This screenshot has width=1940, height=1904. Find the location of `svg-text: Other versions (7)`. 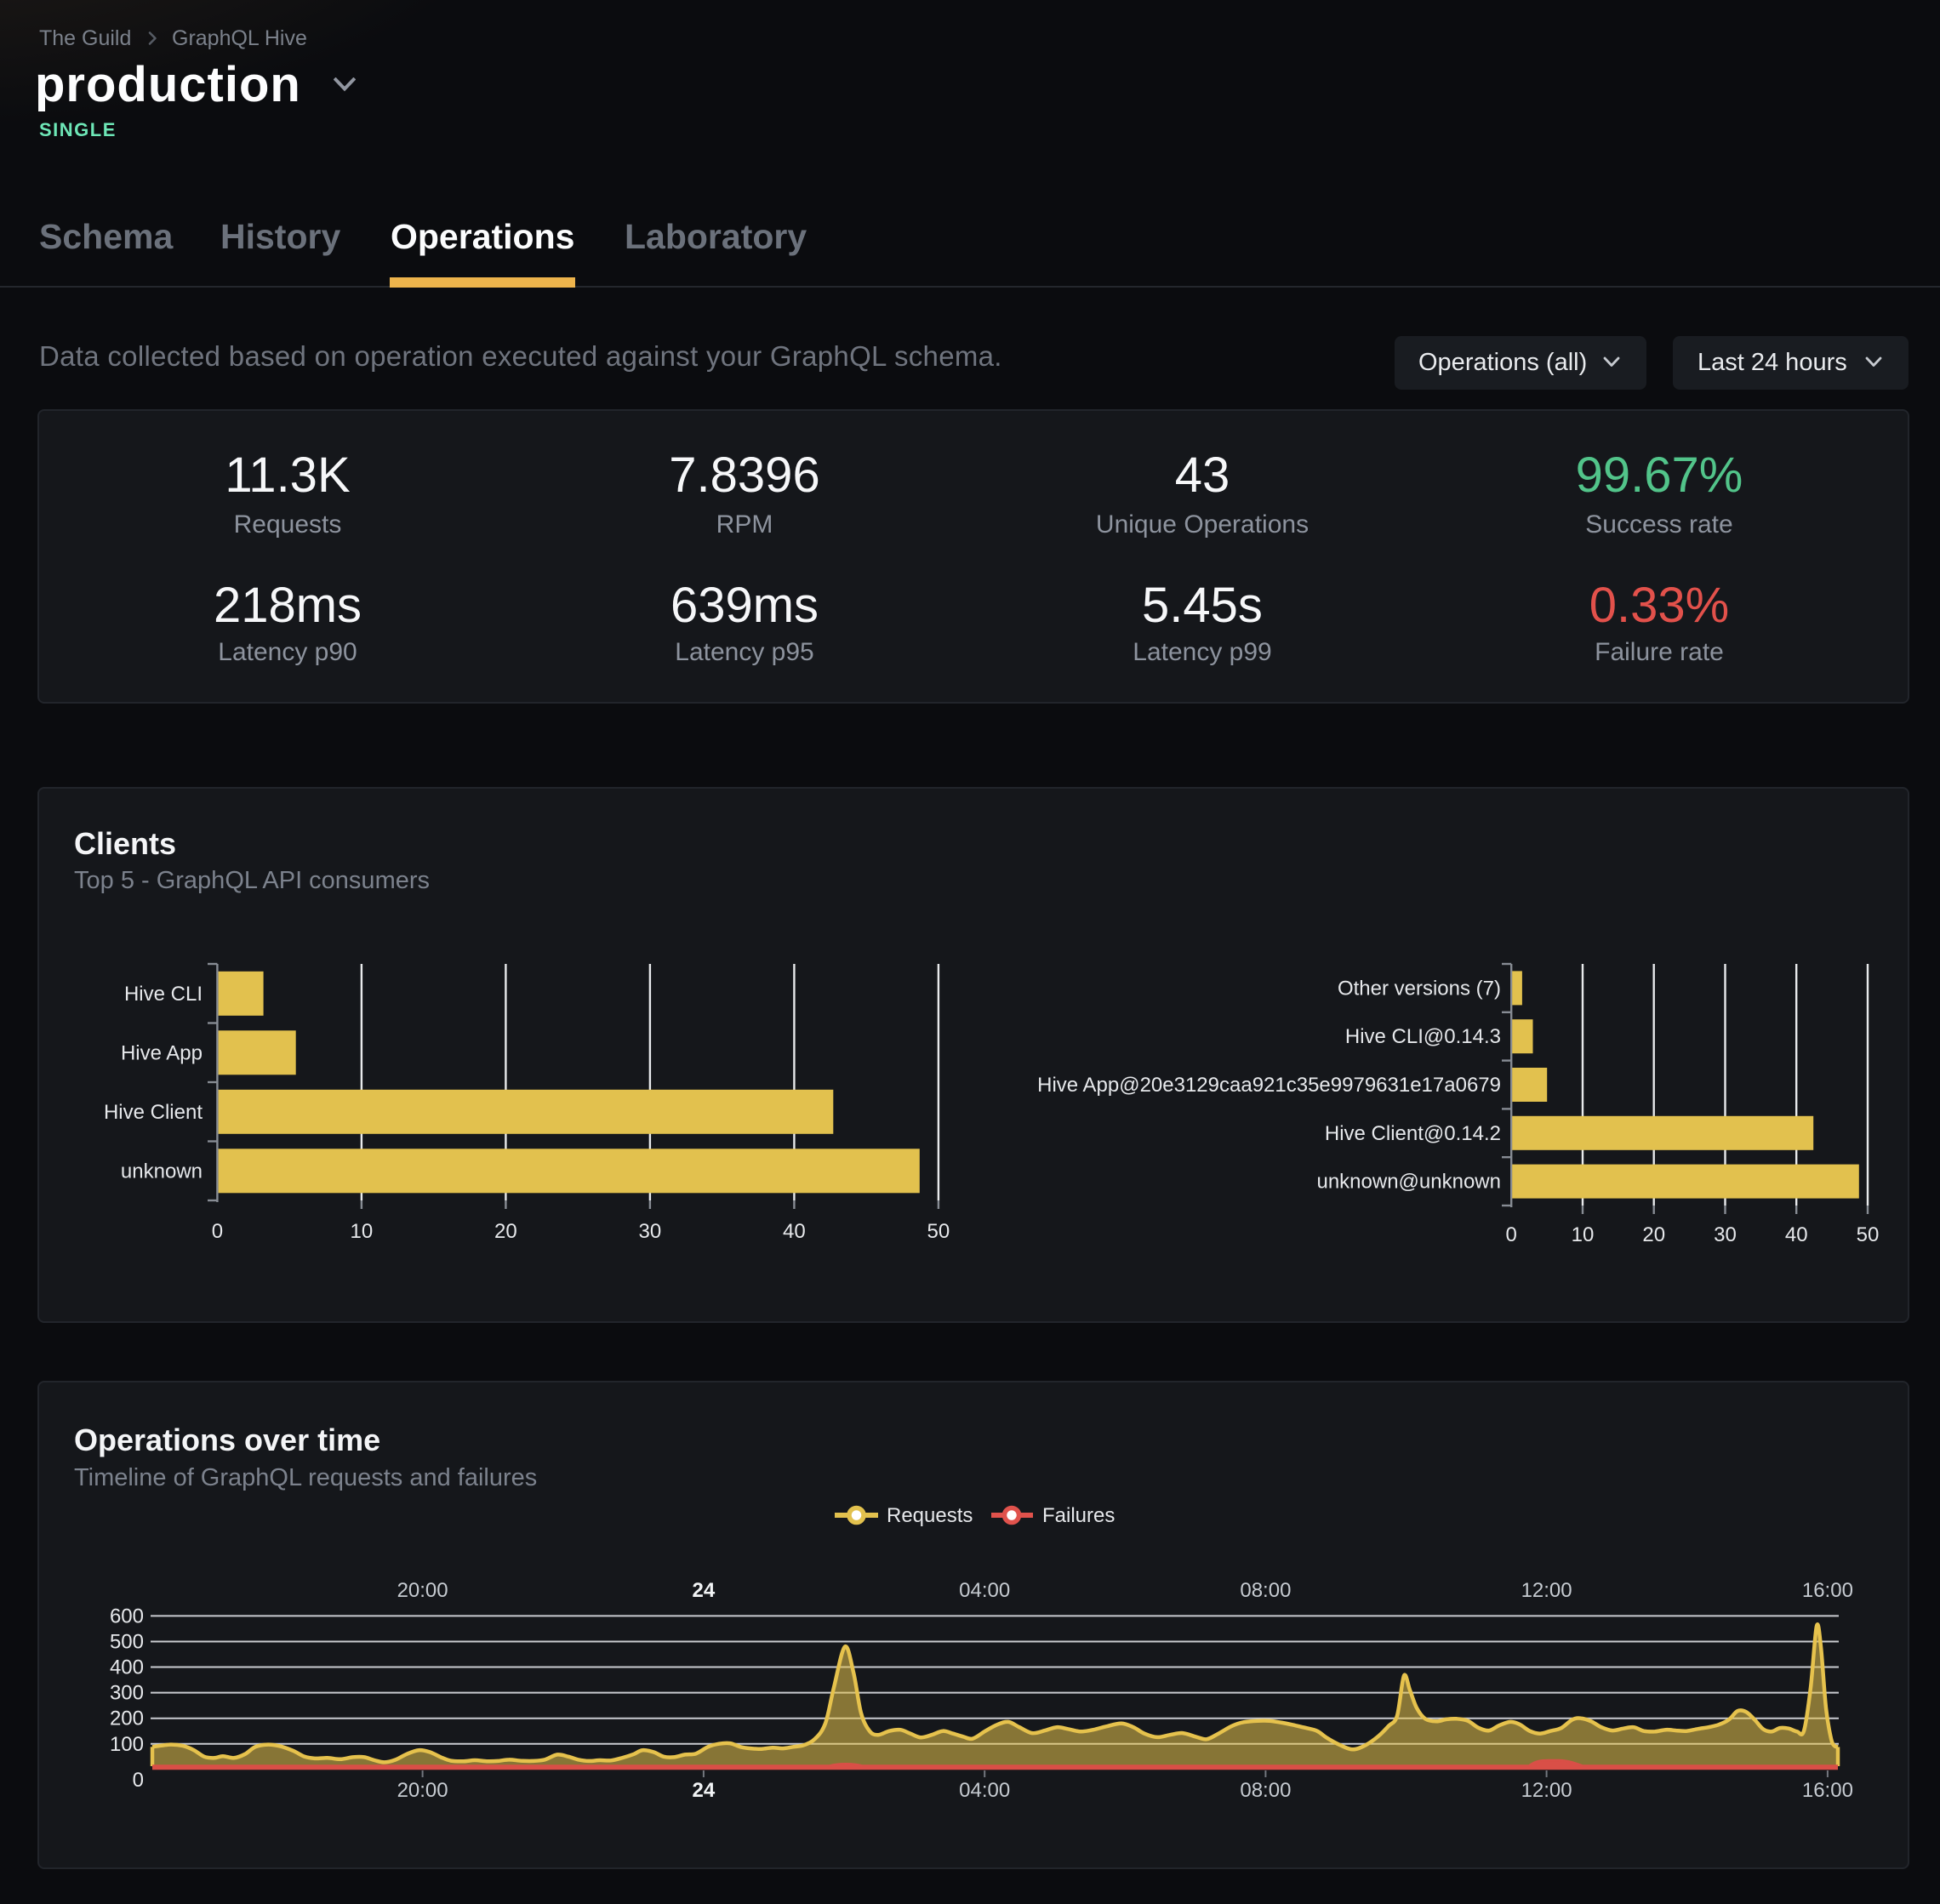

svg-text: Other versions (7) is located at coordinates (1419, 988).